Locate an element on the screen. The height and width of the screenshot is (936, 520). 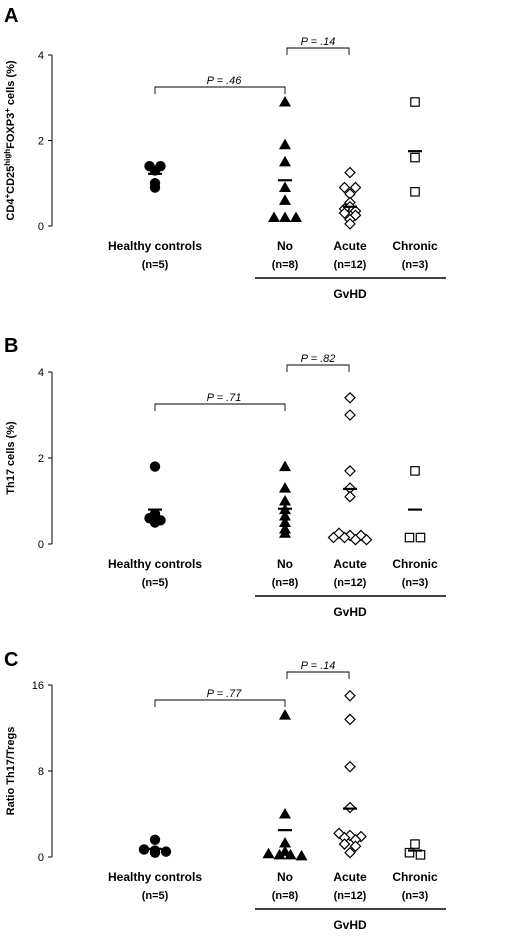
comparison-p-value: P = .77 is located at coordinates (225, 694).